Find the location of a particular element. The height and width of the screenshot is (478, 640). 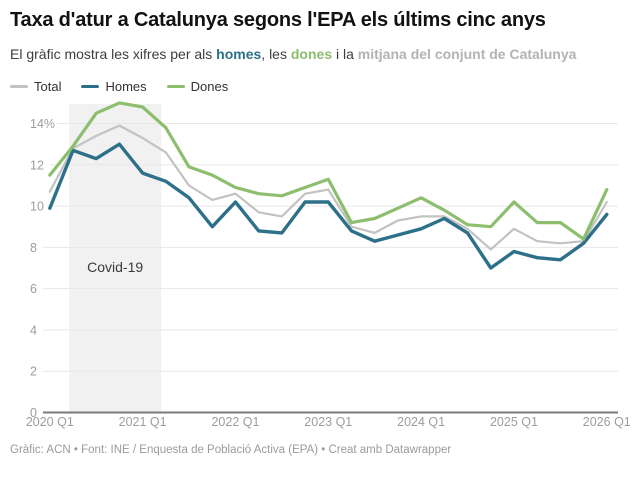

x-axis-label: 2023 Q1 is located at coordinates (328, 422).